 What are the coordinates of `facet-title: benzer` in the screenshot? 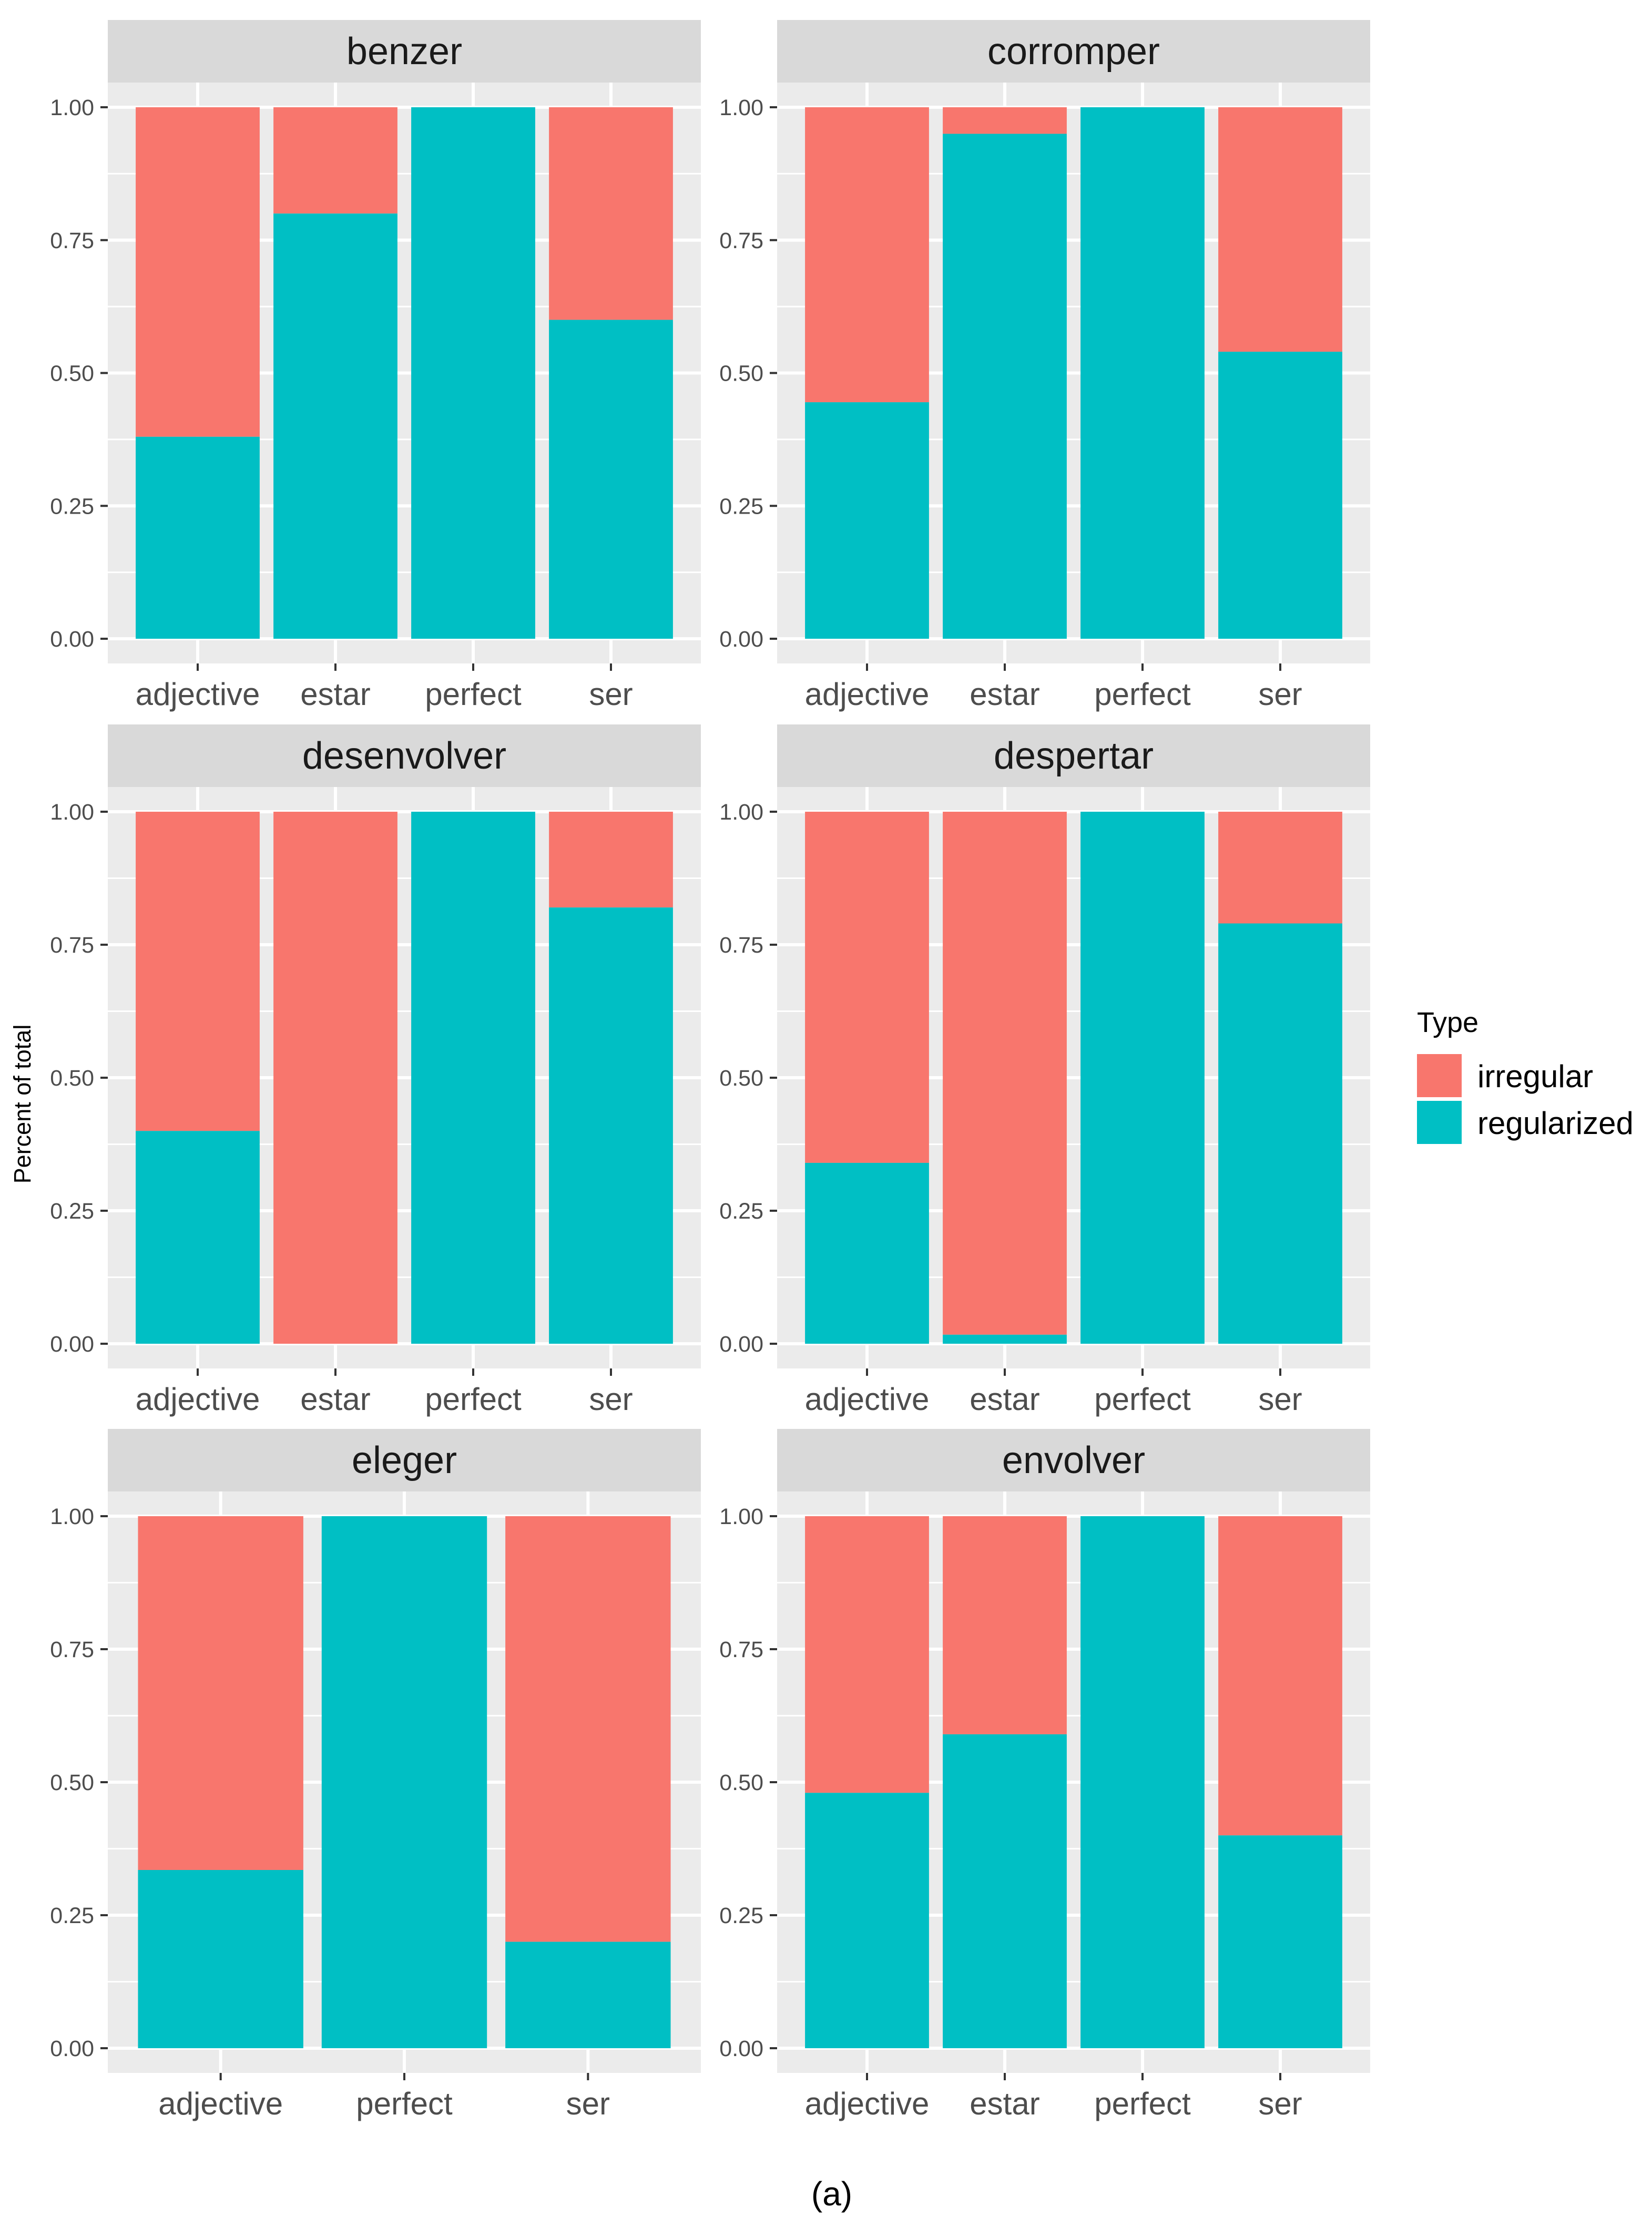 It's located at (404, 52).